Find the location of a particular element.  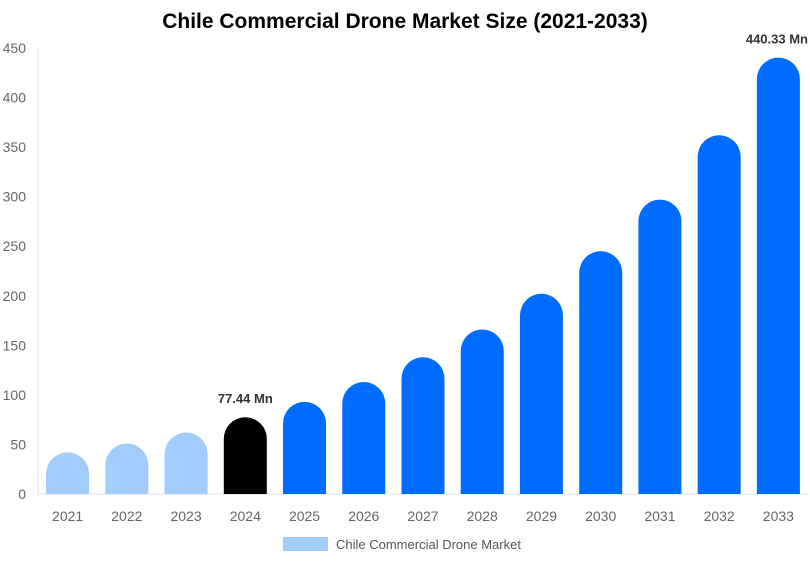

x-tick-label: 2031 is located at coordinates (659, 516).